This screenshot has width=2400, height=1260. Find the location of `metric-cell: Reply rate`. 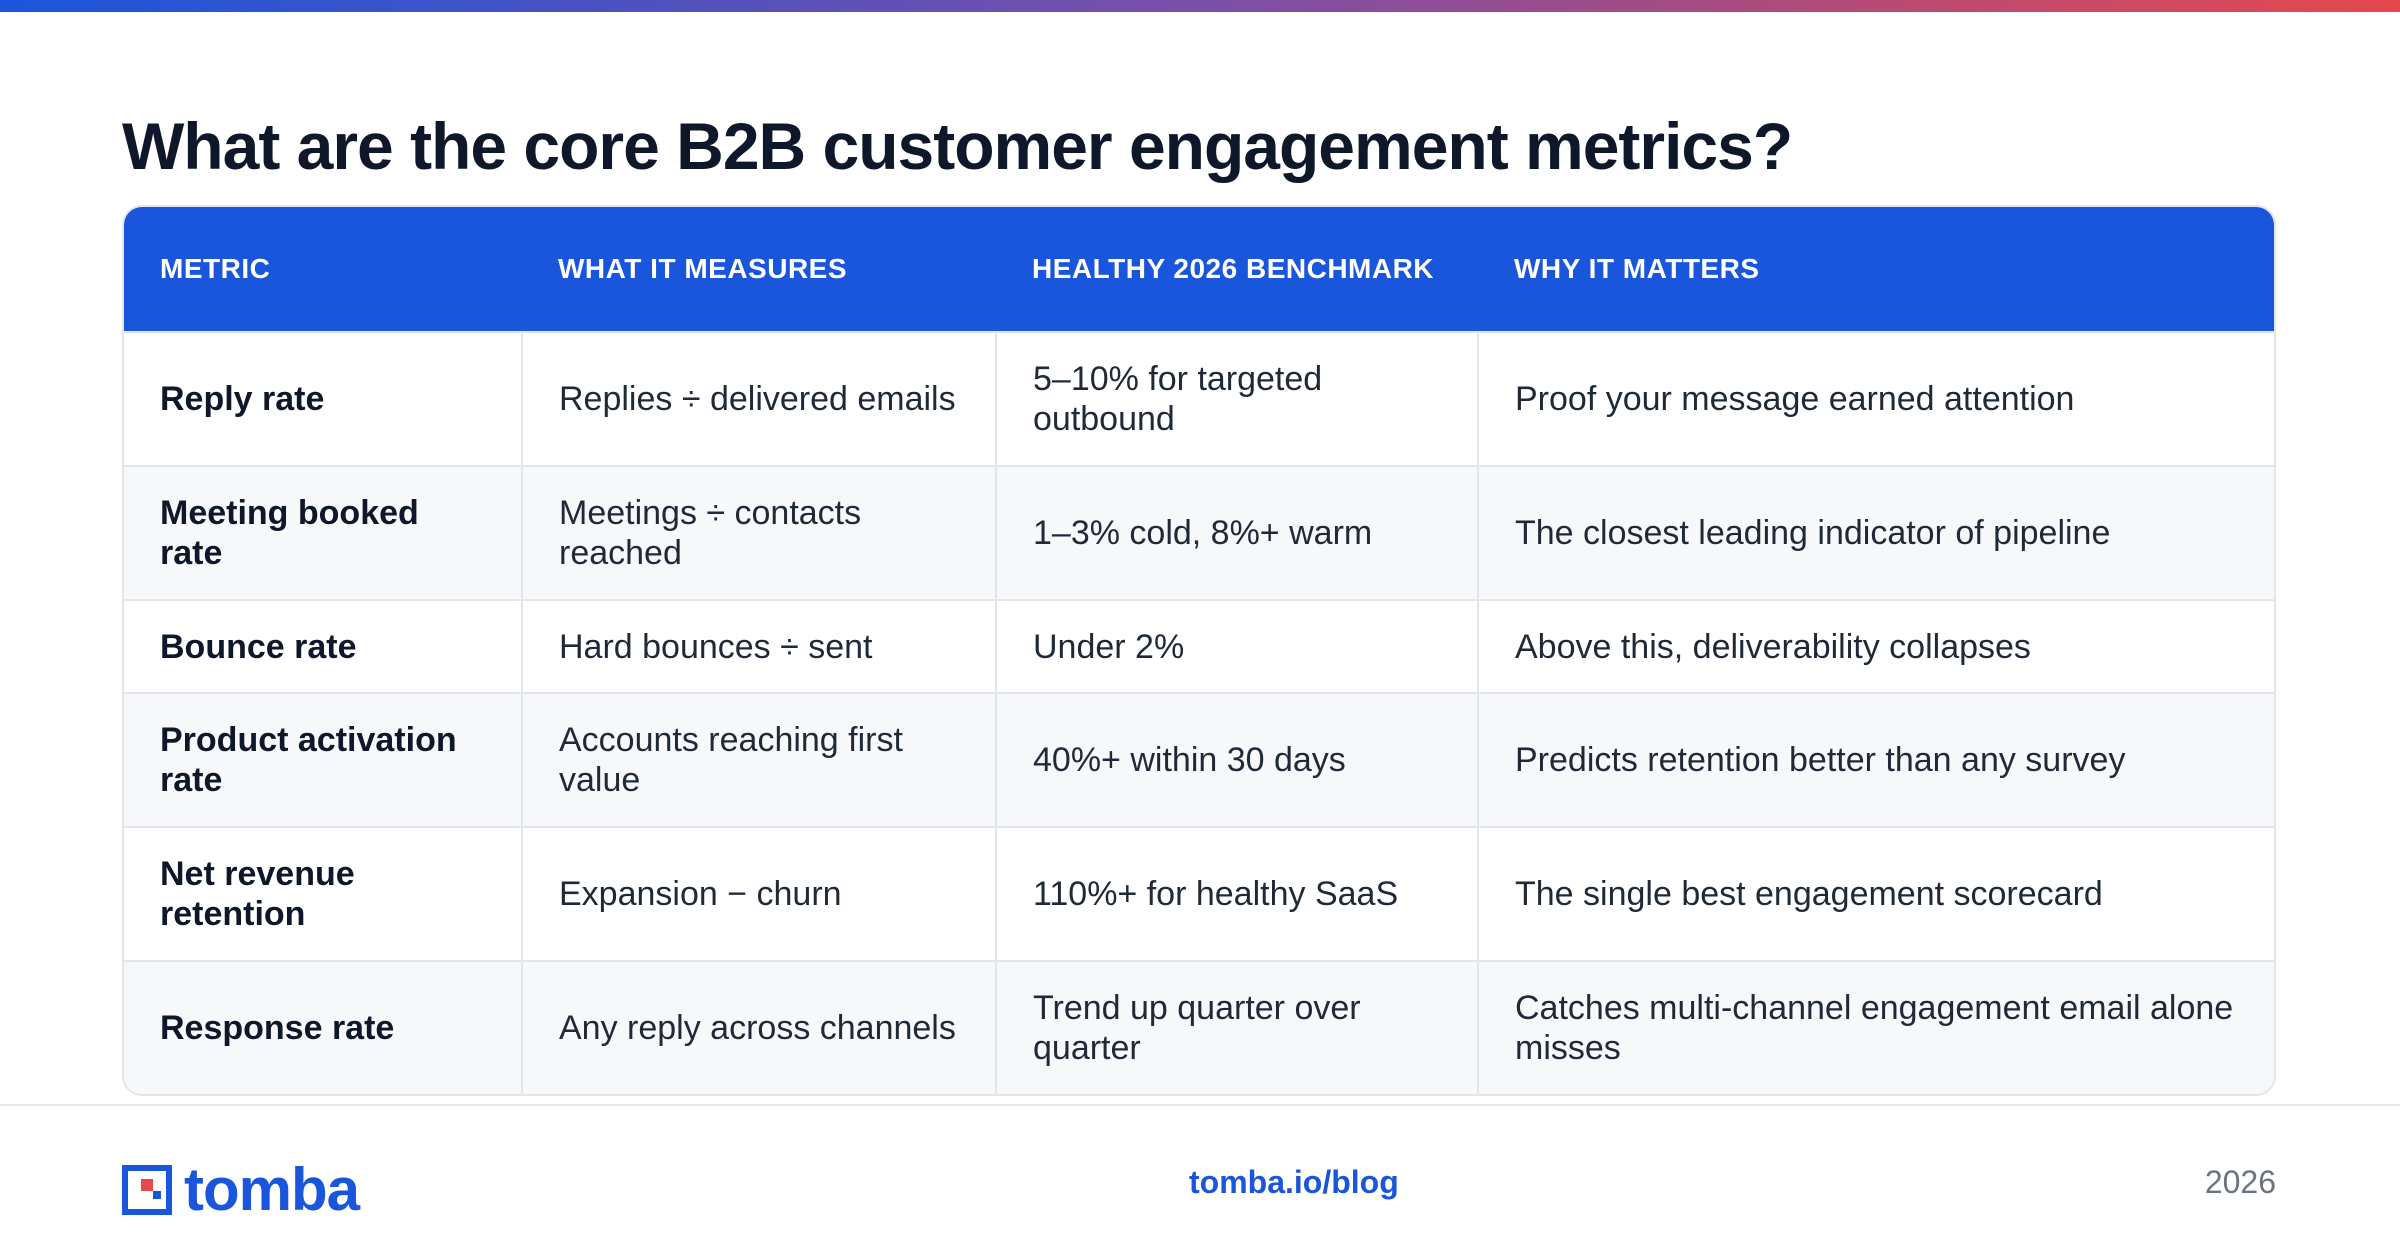

metric-cell: Reply rate is located at coordinates (323, 398).